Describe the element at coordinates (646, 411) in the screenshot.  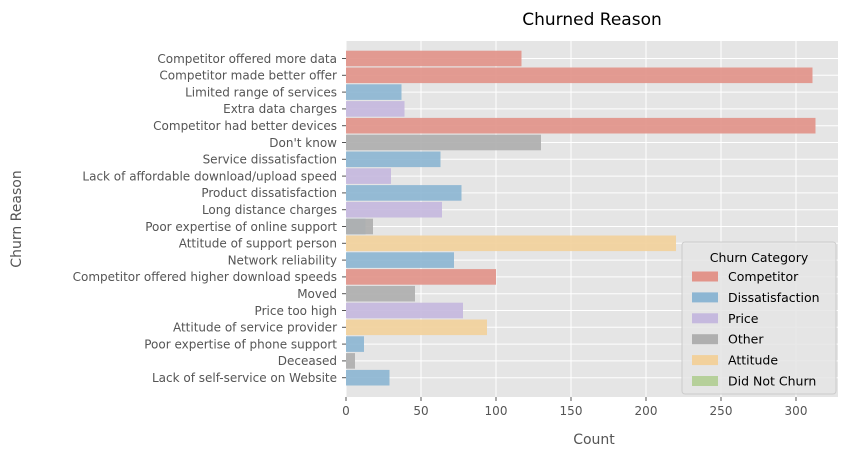
I see `x-tick-label: 200` at that location.